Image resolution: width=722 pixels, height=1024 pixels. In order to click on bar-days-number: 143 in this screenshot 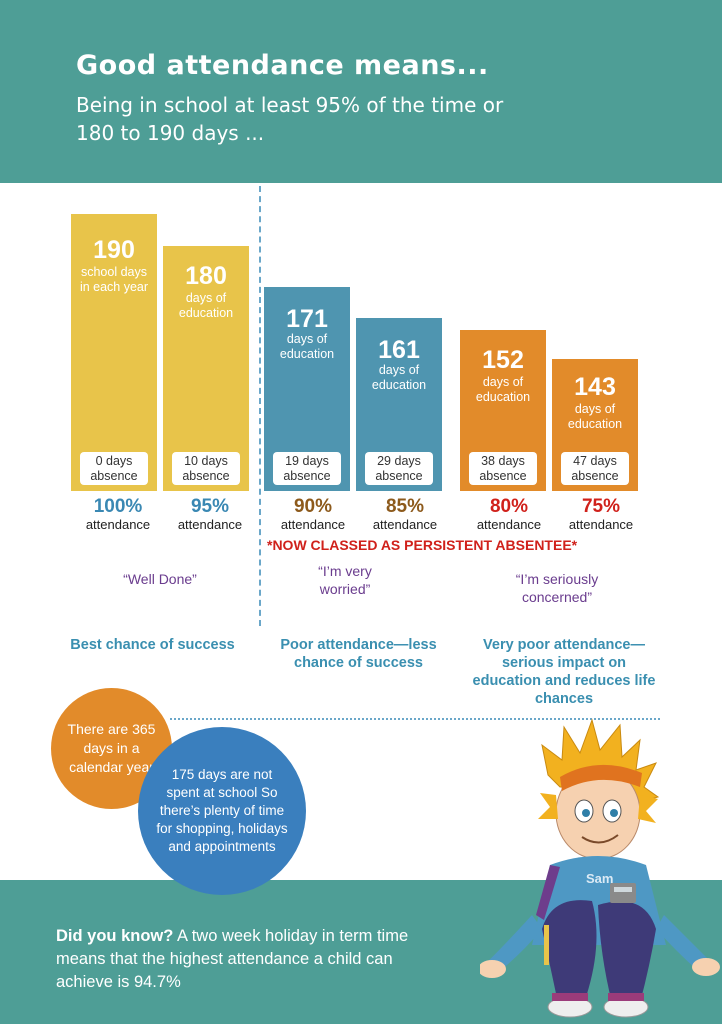, I will do `click(595, 387)`.